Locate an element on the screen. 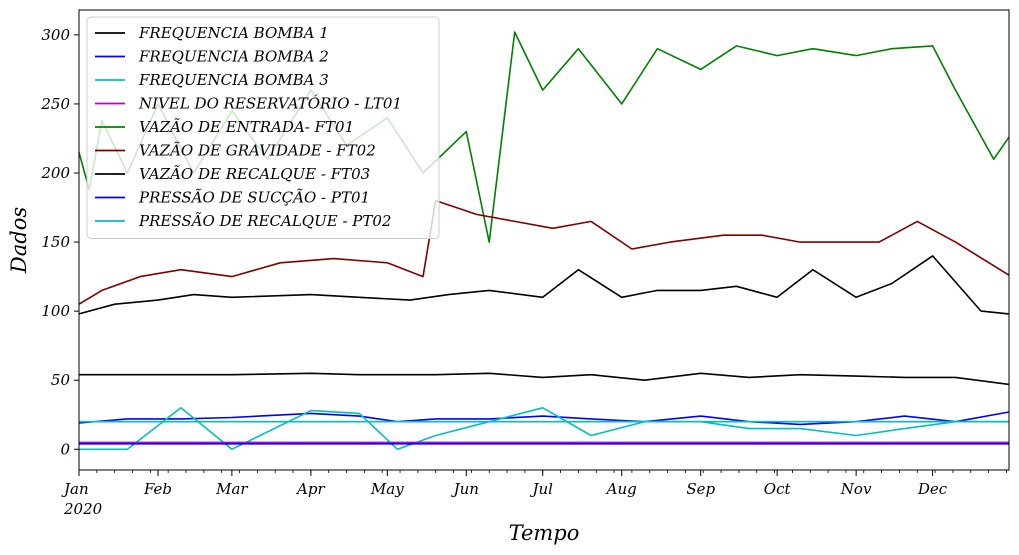  y-axis: 0 50 100 150 200 250 300 is located at coordinates (59, 242).